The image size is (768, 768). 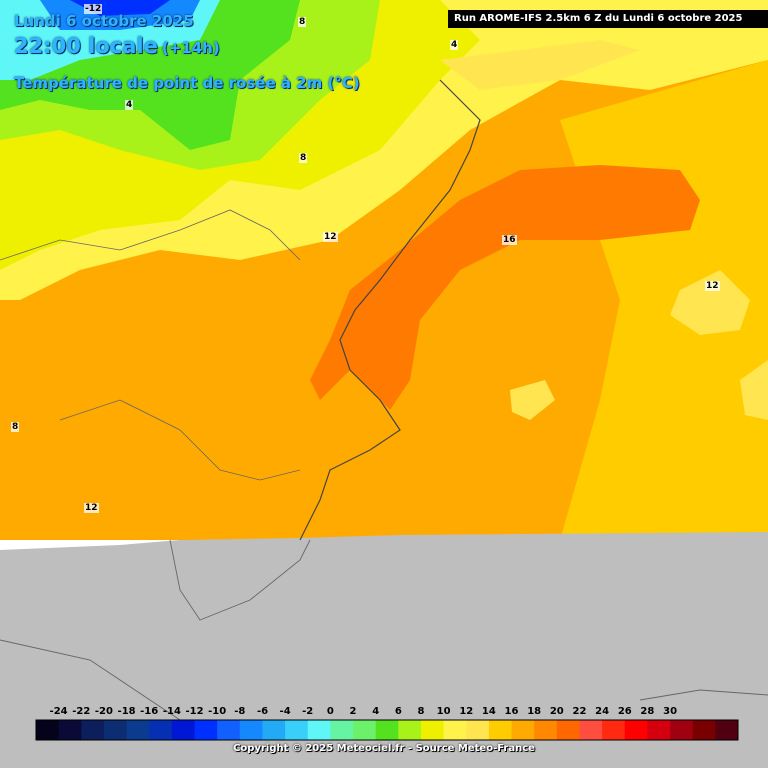 I want to click on legend-tick-label: -16, so click(x=149, y=711).